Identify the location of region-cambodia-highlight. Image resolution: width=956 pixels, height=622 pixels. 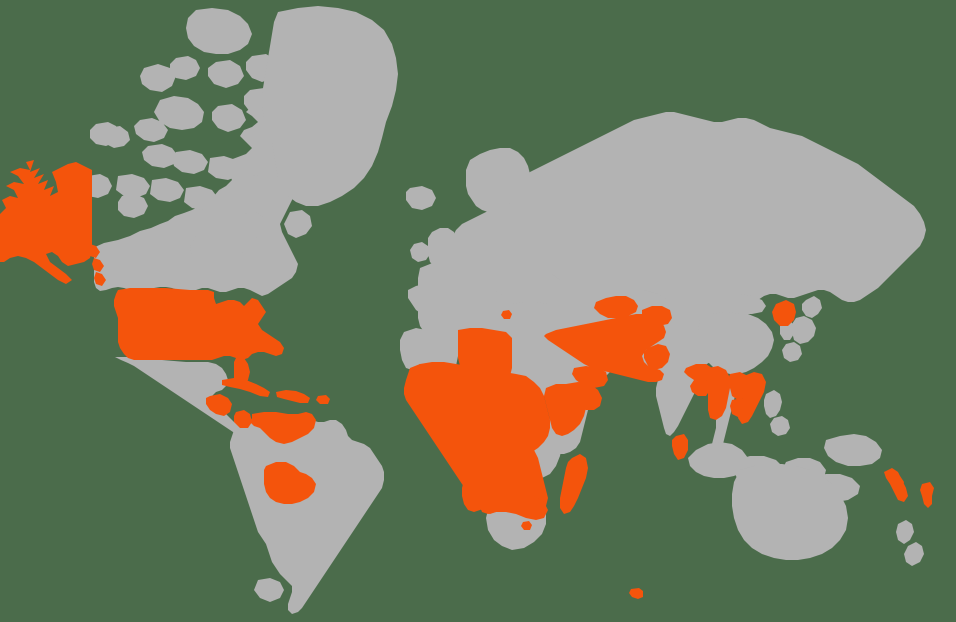
(741, 408).